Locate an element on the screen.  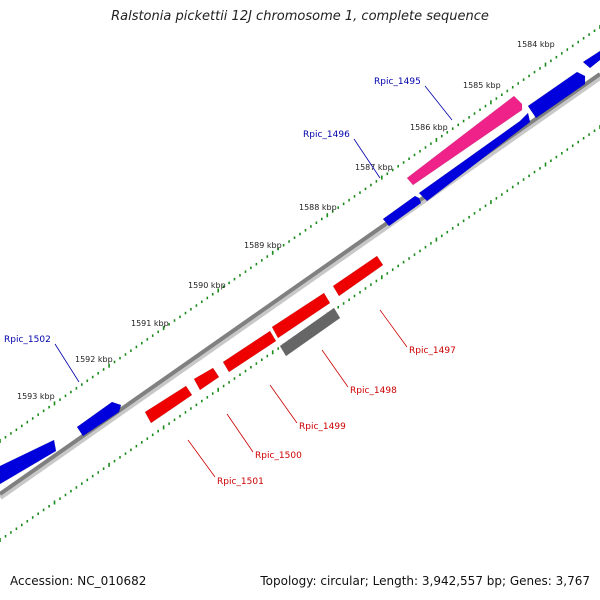
scale-label-1588: 1588 kbp is located at coordinates (318, 207).